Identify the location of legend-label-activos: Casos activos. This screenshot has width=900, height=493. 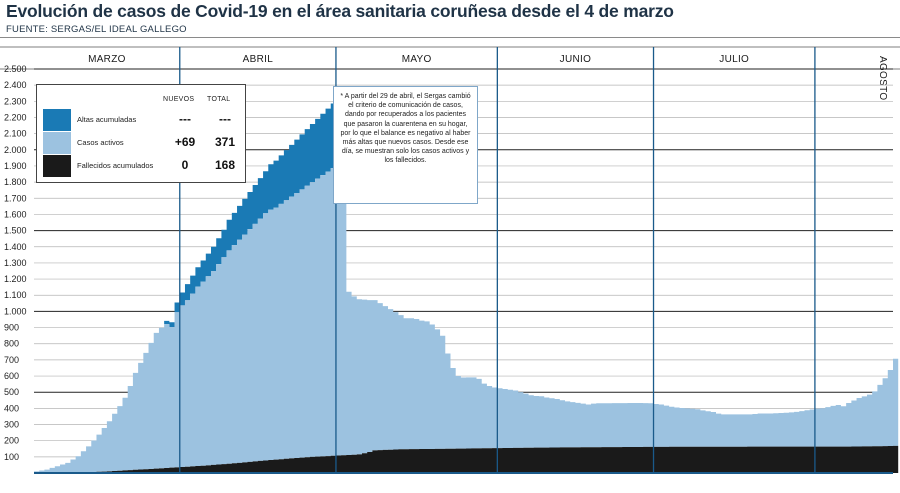
(100, 142).